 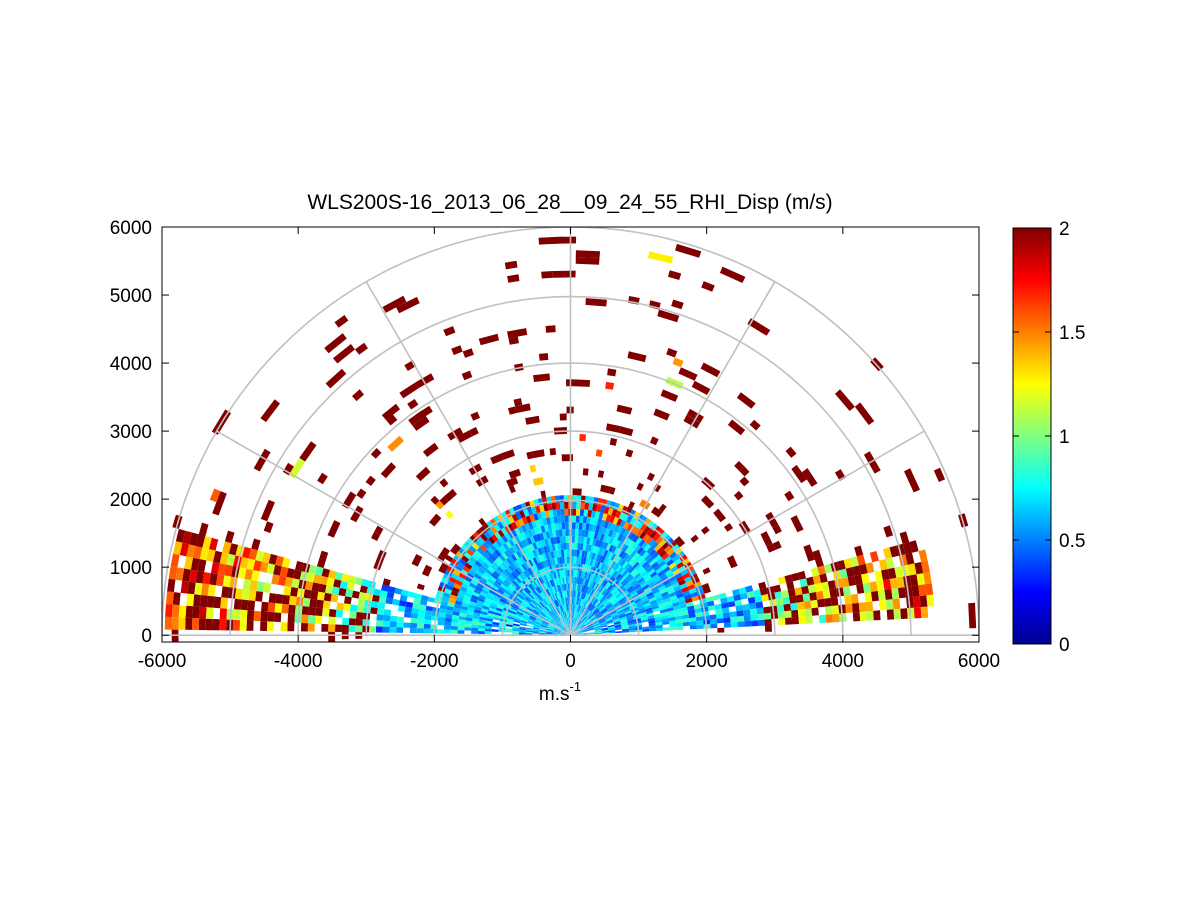 I want to click on radar-cell-2075, so click(x=538, y=621).